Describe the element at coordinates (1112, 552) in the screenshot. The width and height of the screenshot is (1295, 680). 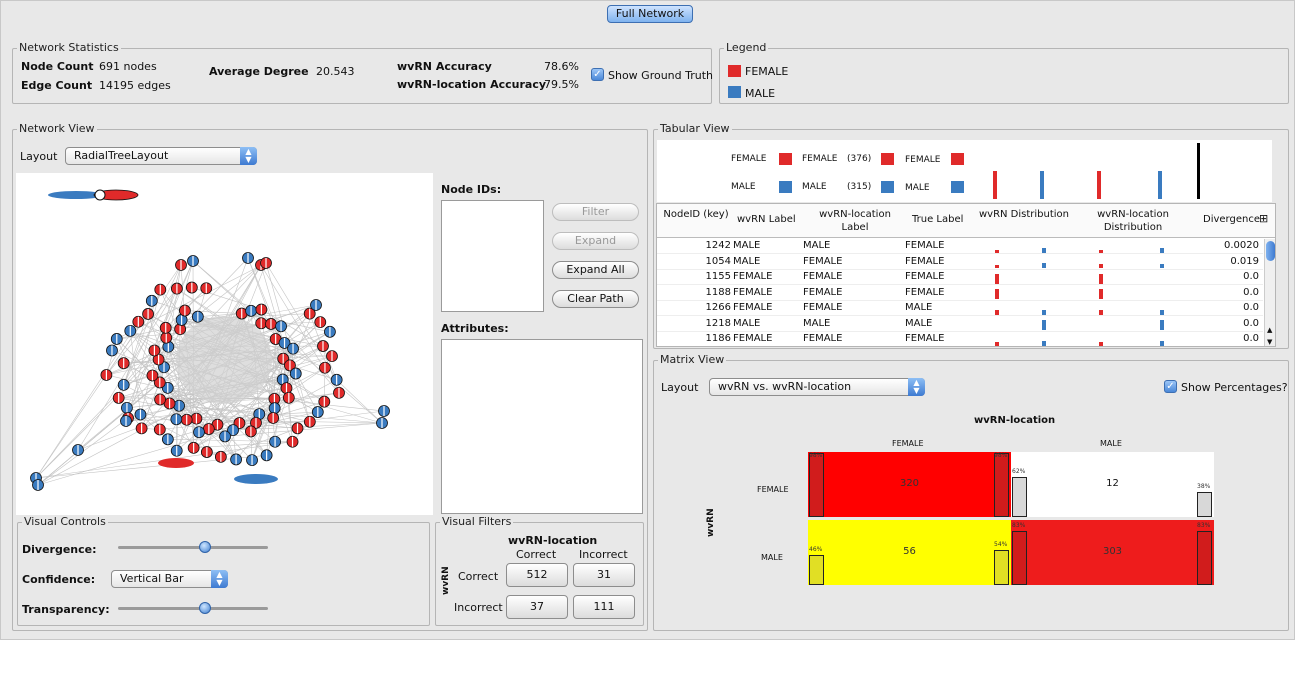
I see `matrix-cell: 303 83% 83%` at that location.